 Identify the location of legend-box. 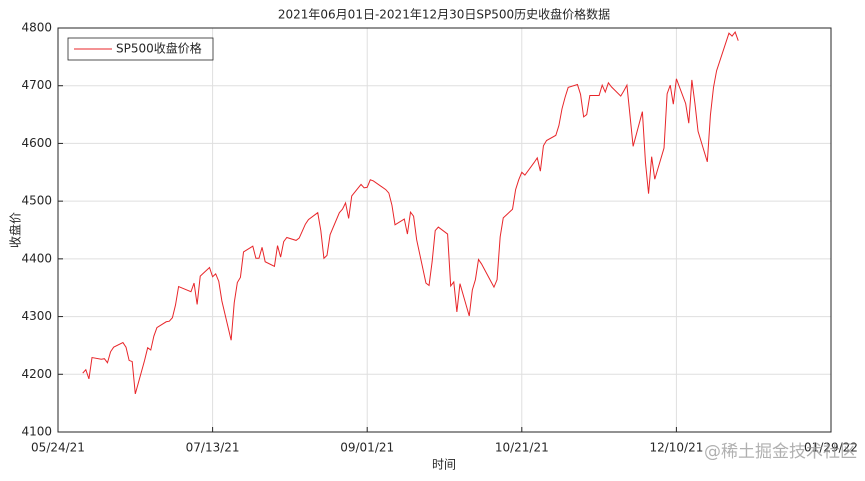
(140, 49).